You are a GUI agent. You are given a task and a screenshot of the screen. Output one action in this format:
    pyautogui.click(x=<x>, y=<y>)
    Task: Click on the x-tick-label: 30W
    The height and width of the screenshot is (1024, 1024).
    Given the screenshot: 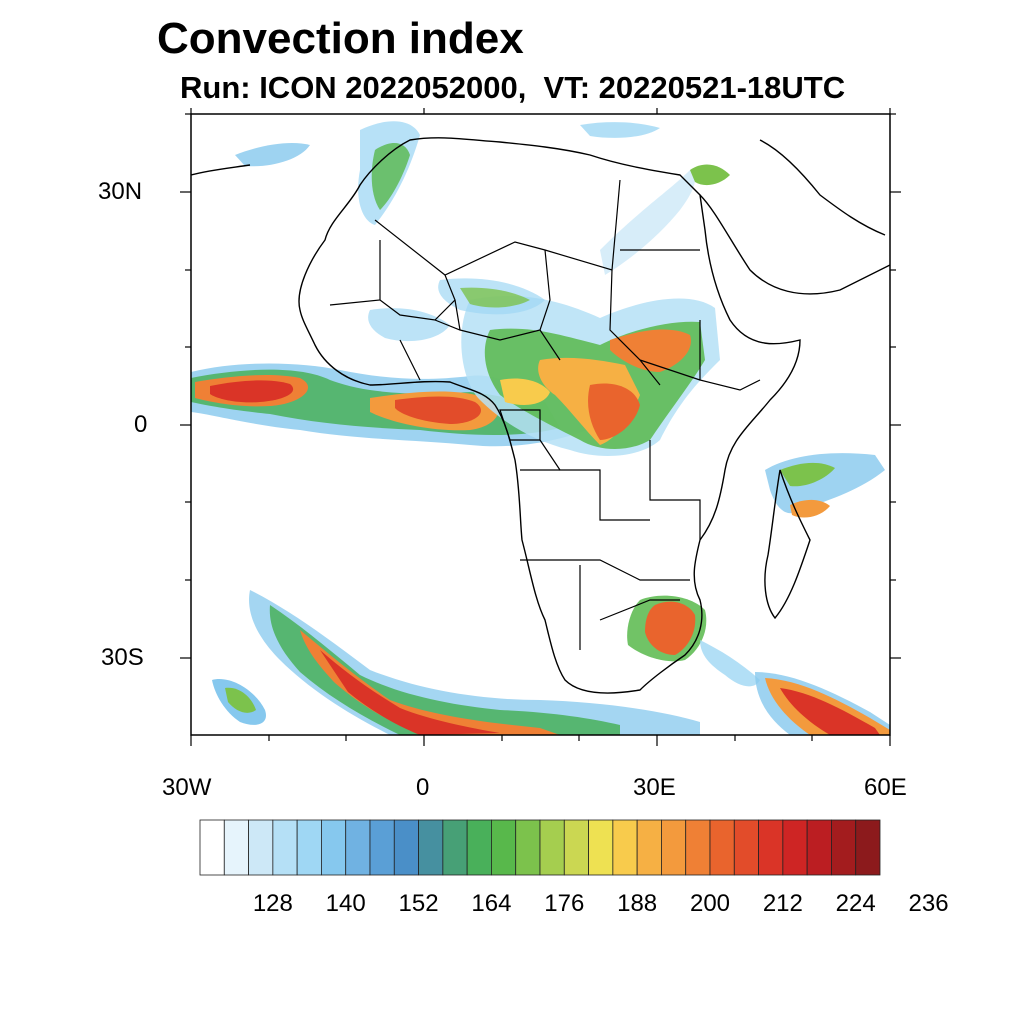 What is the action you would take?
    pyautogui.click(x=187, y=787)
    